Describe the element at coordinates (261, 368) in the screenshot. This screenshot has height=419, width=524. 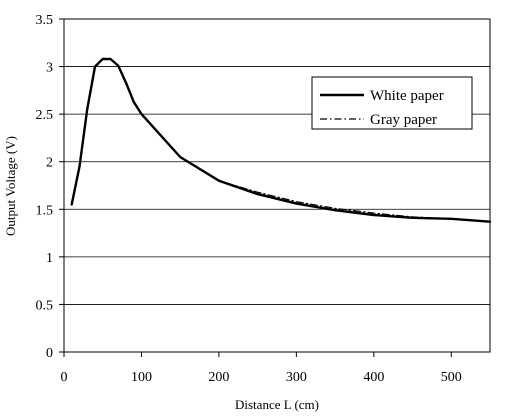
I see `x-axis: 0 100 200 300 400 500` at that location.